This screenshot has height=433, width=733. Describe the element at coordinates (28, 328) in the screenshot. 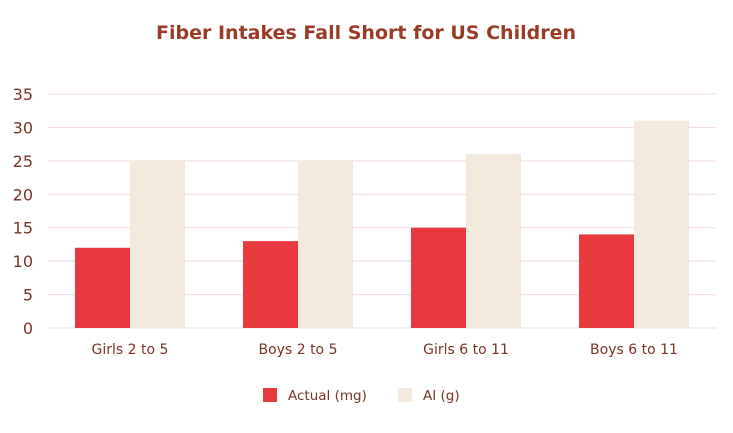

I see `y-tick-label: 0` at that location.